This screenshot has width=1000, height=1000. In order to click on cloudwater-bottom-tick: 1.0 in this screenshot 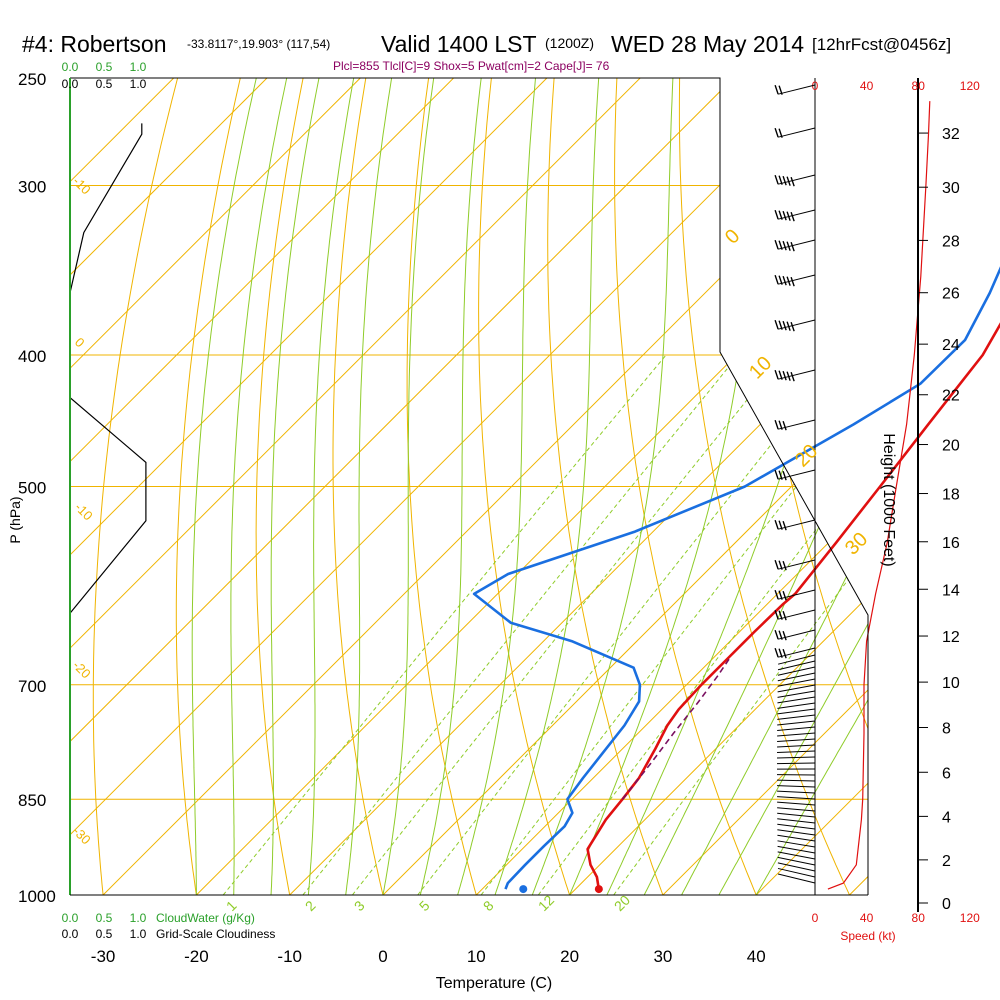, I will do `click(138, 918)`.